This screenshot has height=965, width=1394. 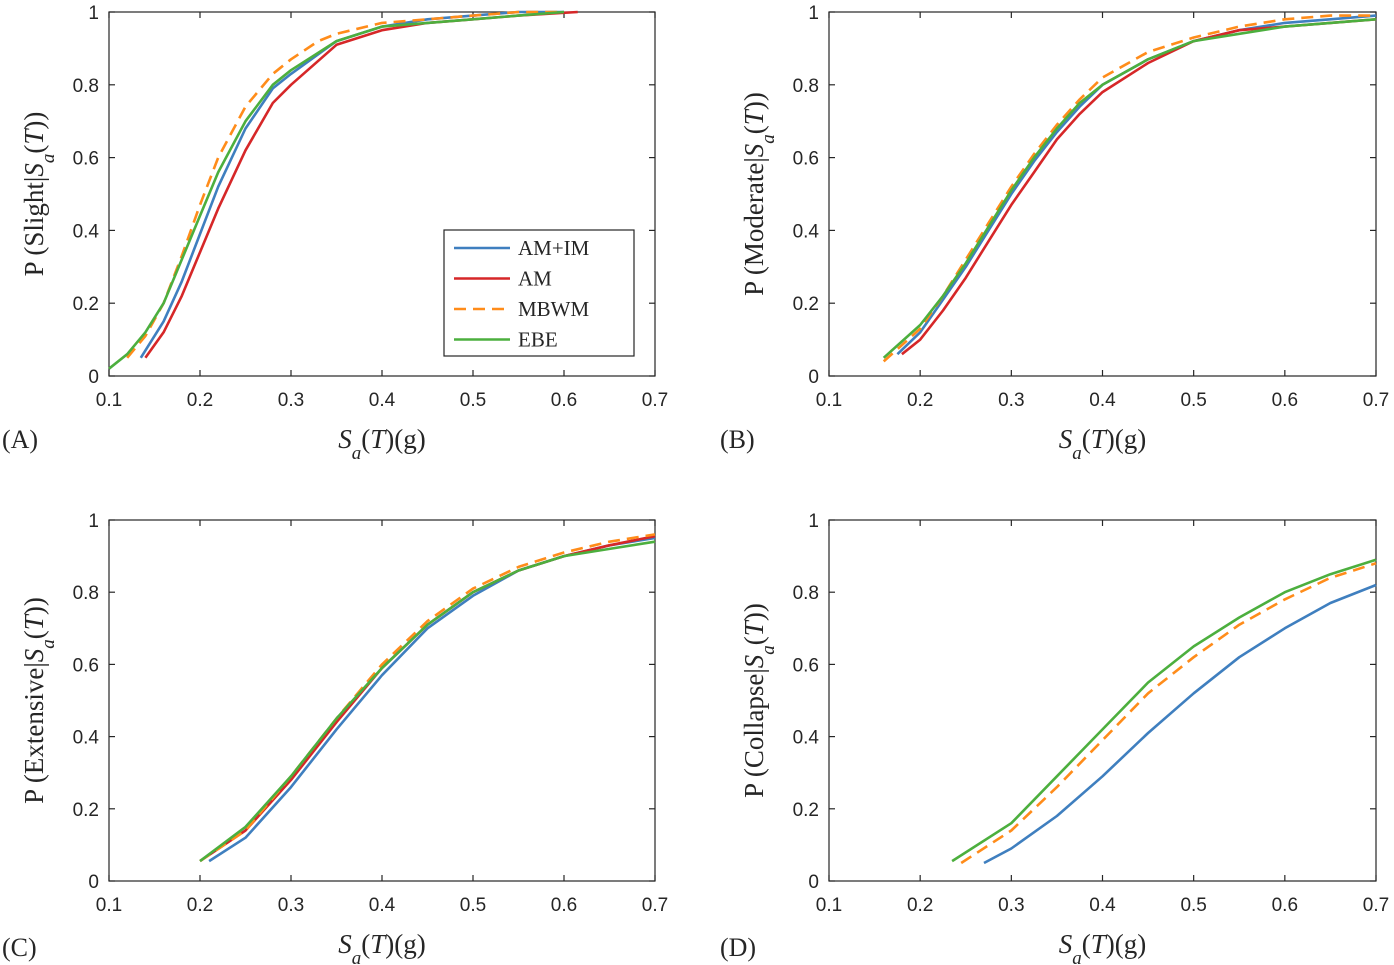 What do you see at coordinates (1139, 187) in the screenshot?
I see `series-line-am` at bounding box center [1139, 187].